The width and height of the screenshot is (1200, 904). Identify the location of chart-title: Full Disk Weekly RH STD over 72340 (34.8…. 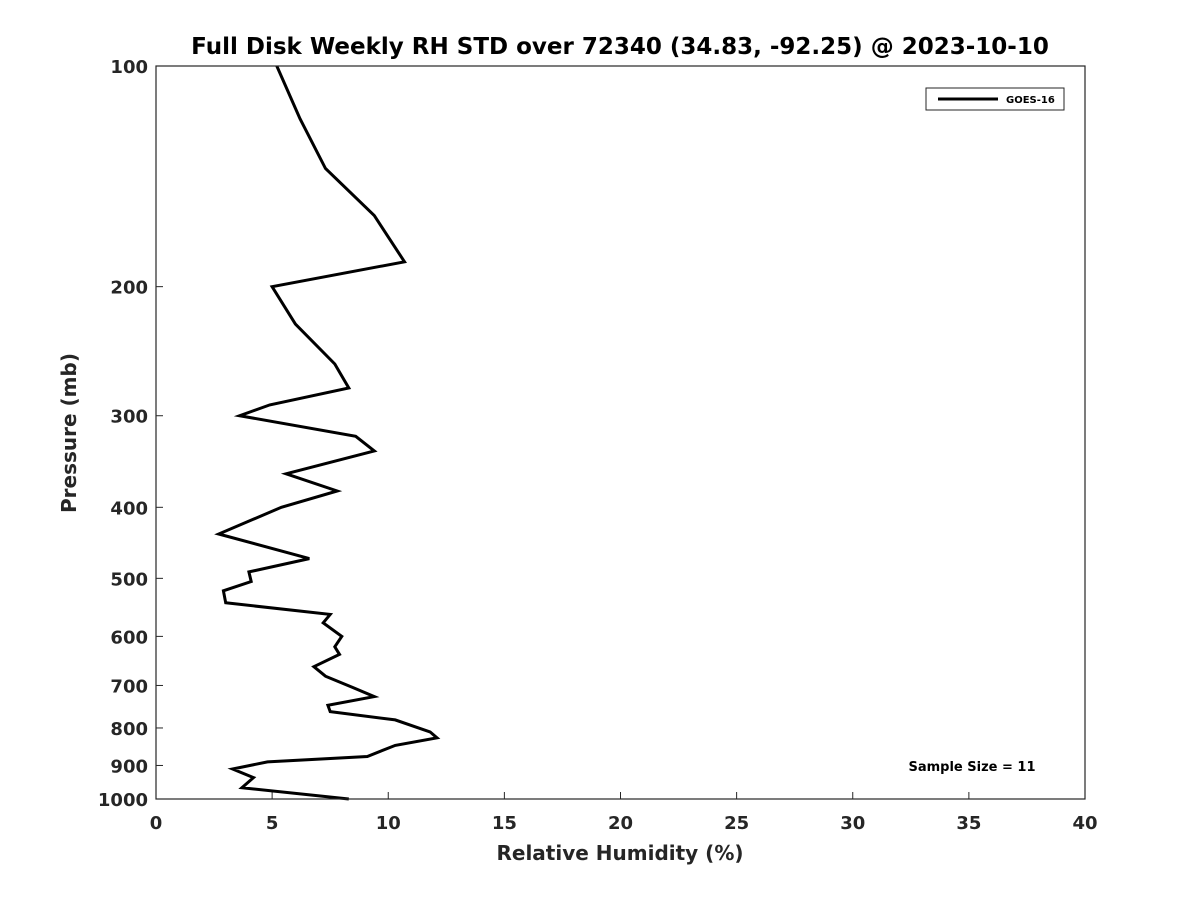
(620, 47).